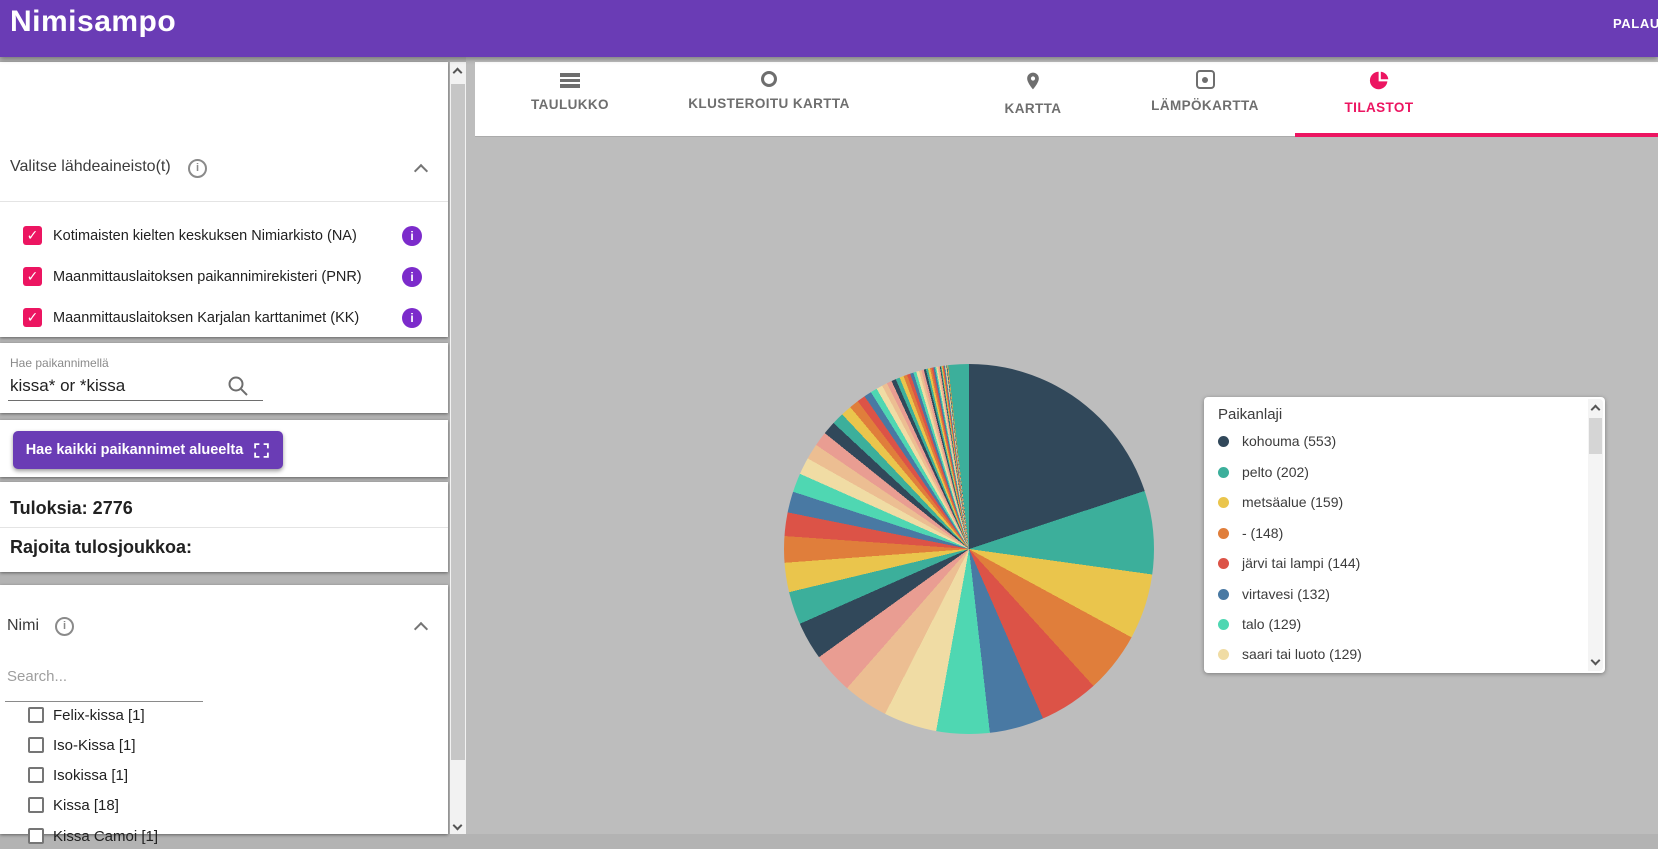  I want to click on limit-results-heading: Rajoita tulosjoukkoa:, so click(101, 547).